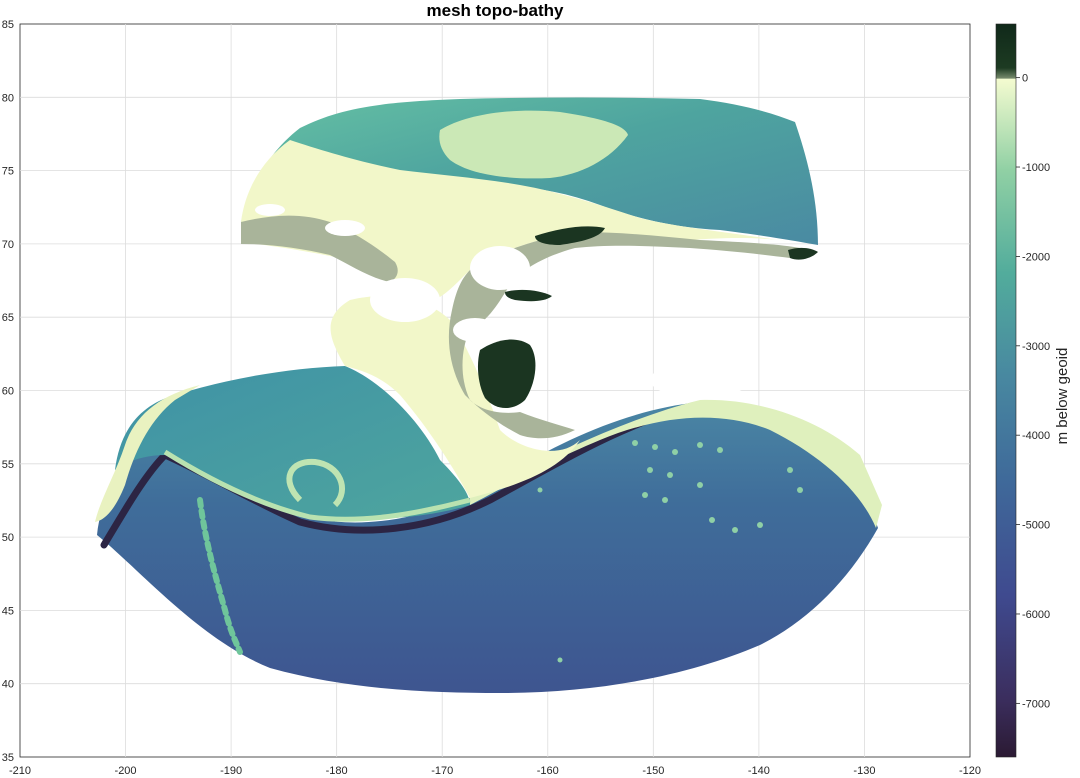  I want to click on colorbar-tick-label: -4000, so click(1036, 436).